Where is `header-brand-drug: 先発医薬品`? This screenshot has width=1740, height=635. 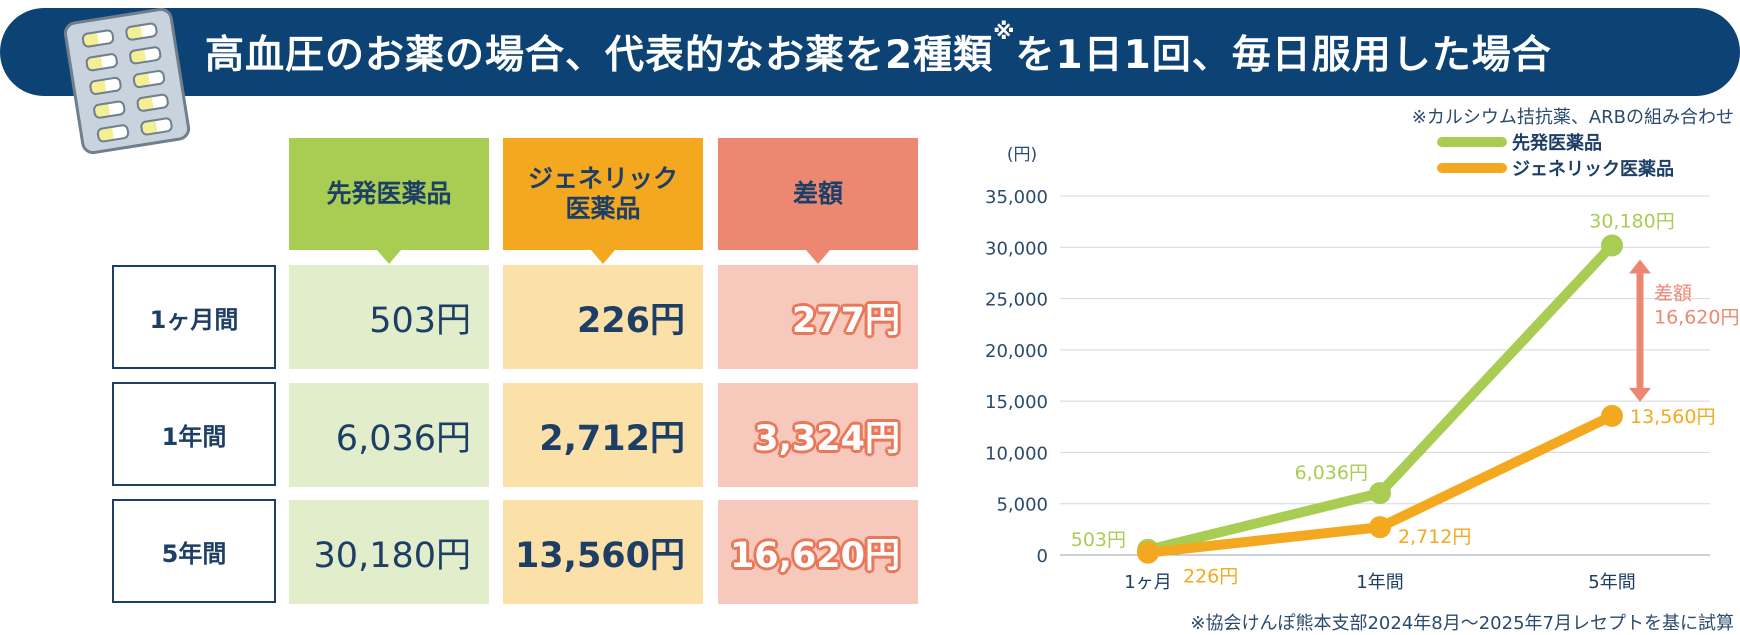 header-brand-drug: 先発医薬品 is located at coordinates (389, 201).